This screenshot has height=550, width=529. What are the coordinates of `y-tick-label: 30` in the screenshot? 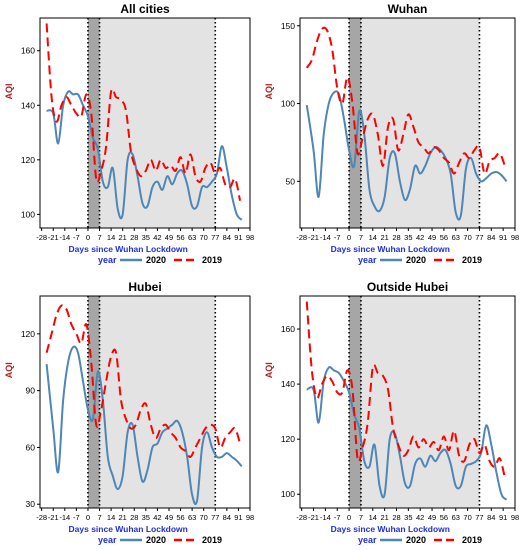 It's located at (31, 504).